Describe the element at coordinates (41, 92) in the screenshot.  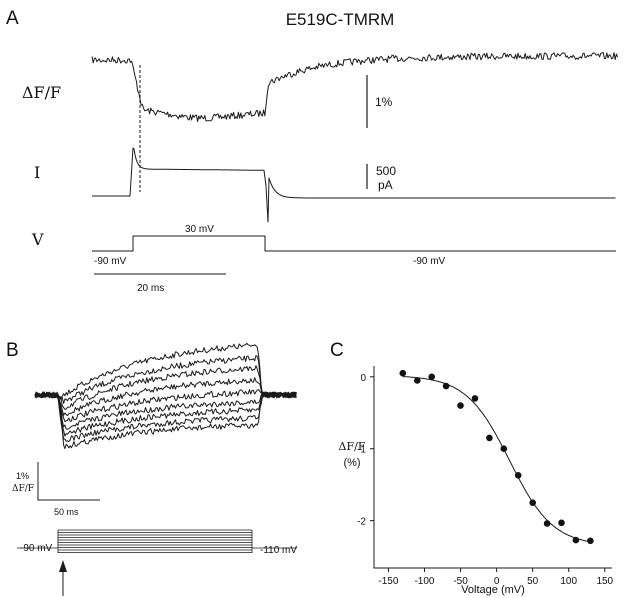
I see `fluorescence-row-label: ΔF/F` at that location.